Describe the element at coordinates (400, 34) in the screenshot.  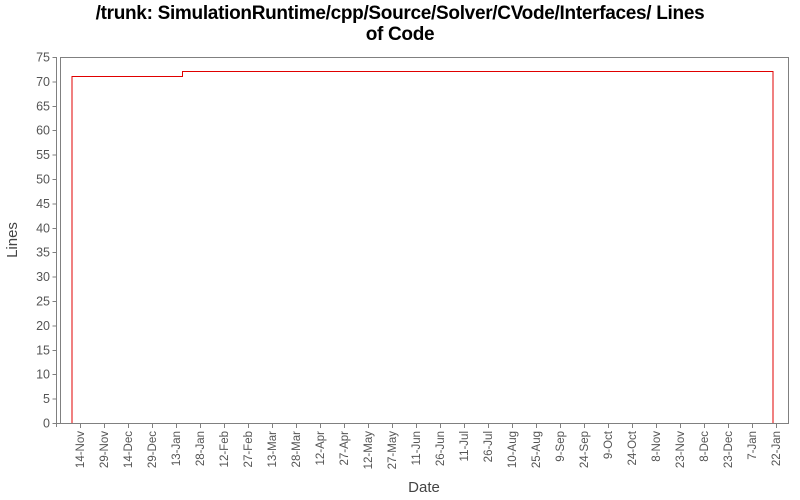
I see `chart-title-line2: of Code` at that location.